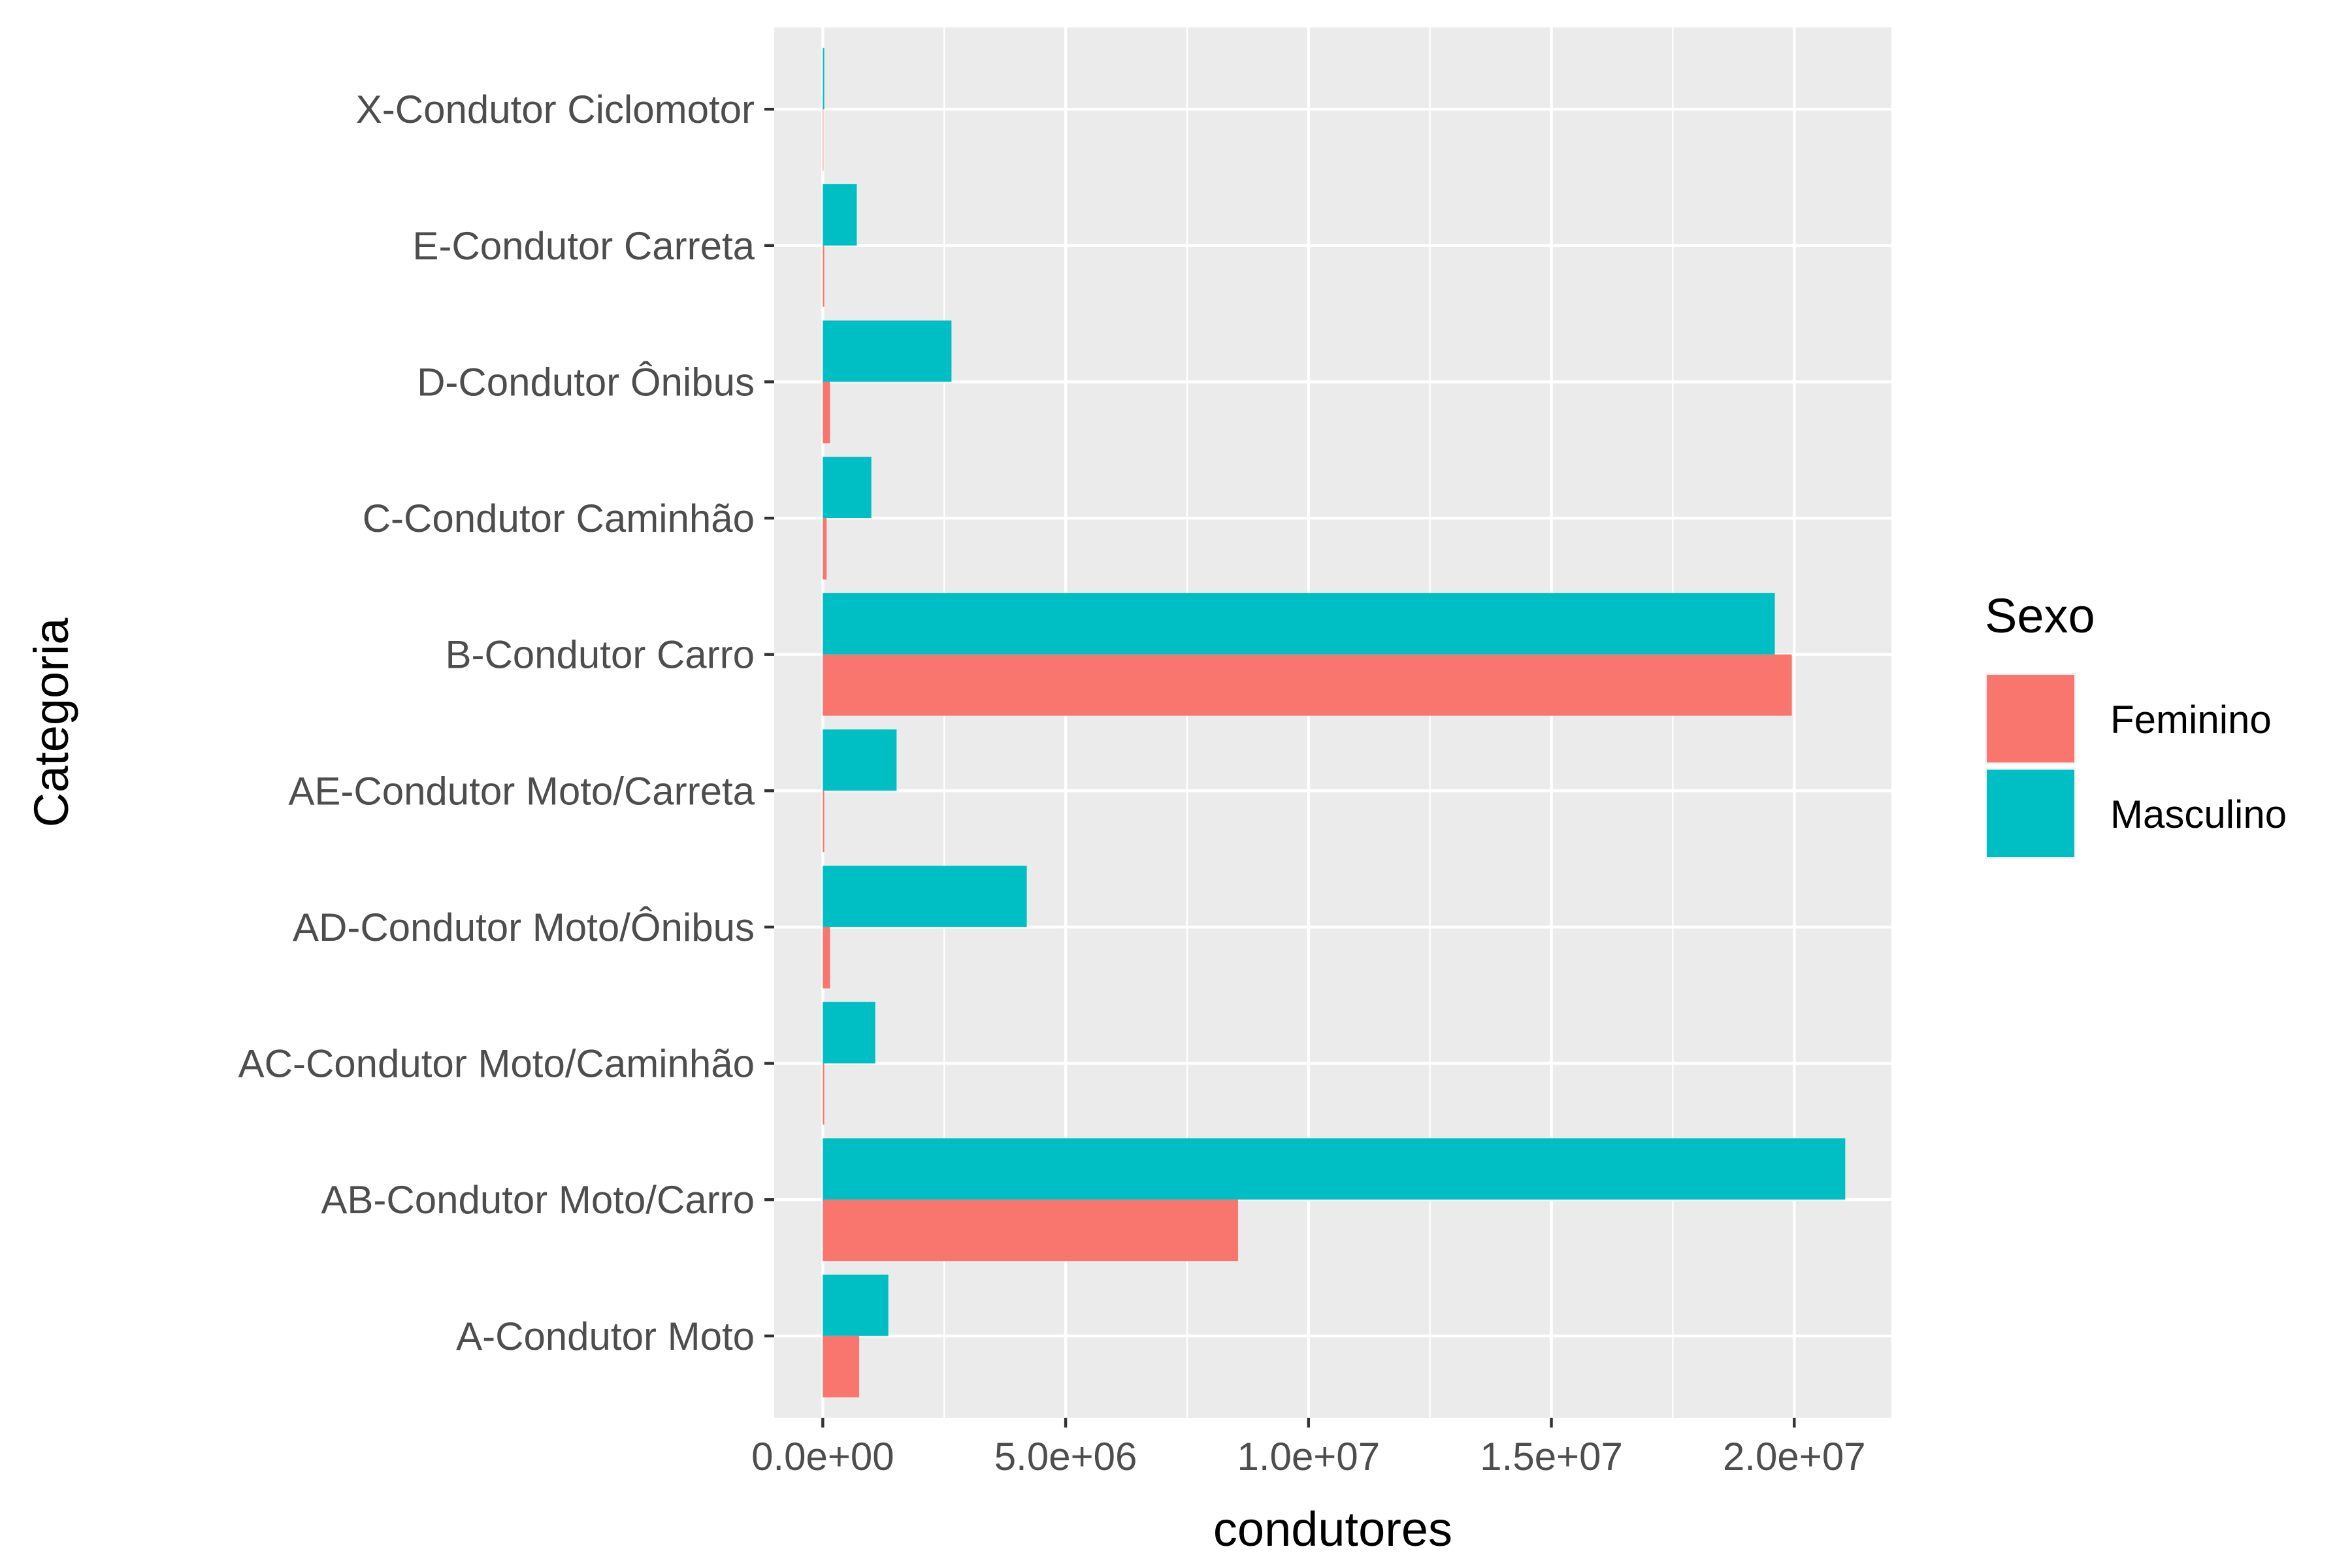 The height and width of the screenshot is (1568, 2352). I want to click on legend: Sexo Feminino Masculino, so click(2136, 724).